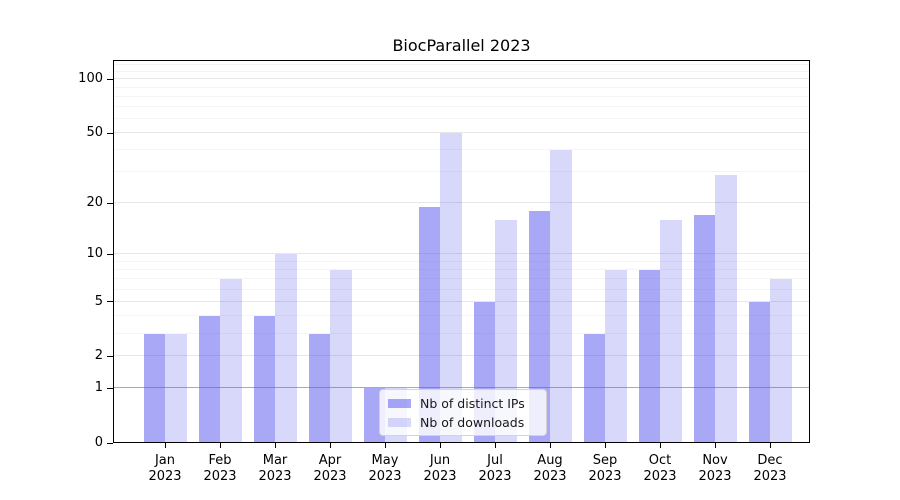 This screenshot has height=500, width=900. I want to click on bar-nb-of-downloads-sep, so click(616, 356).